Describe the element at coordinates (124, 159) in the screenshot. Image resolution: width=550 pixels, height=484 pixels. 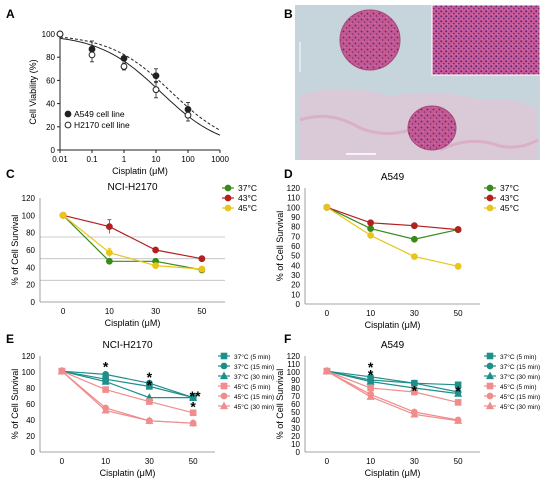
I see `x-tick-label: 1` at that location.